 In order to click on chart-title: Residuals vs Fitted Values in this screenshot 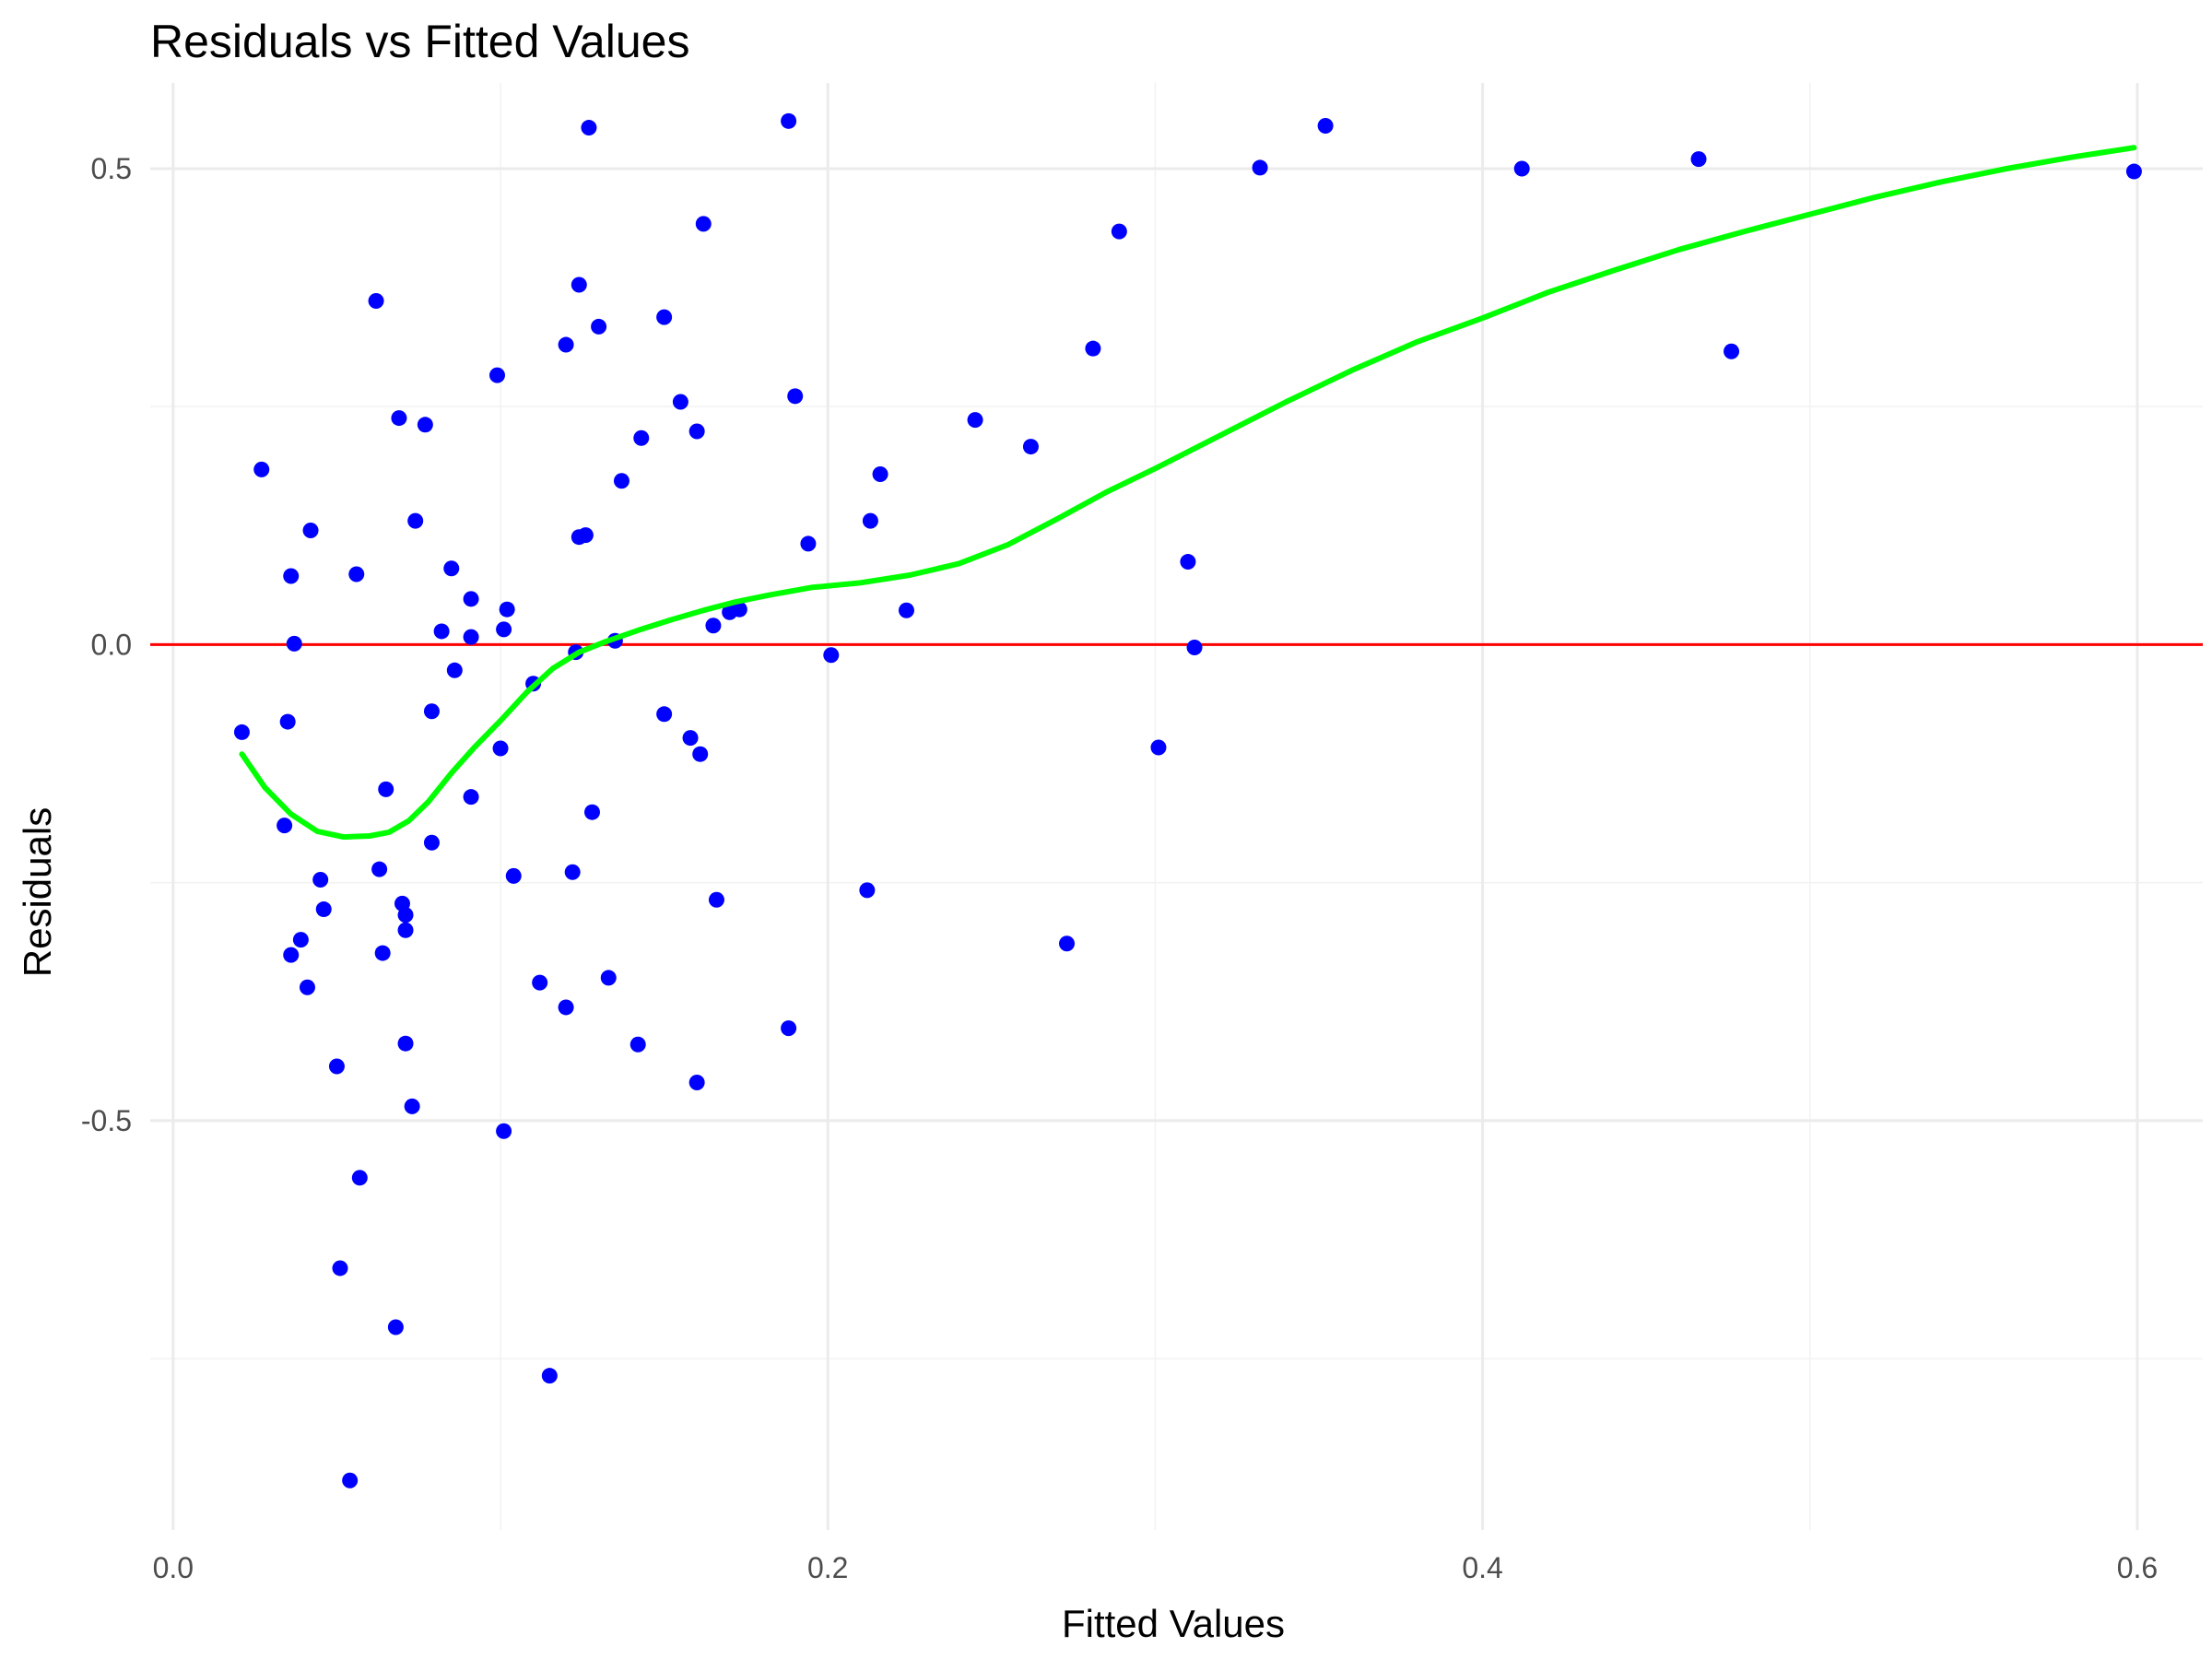, I will do `click(419, 41)`.